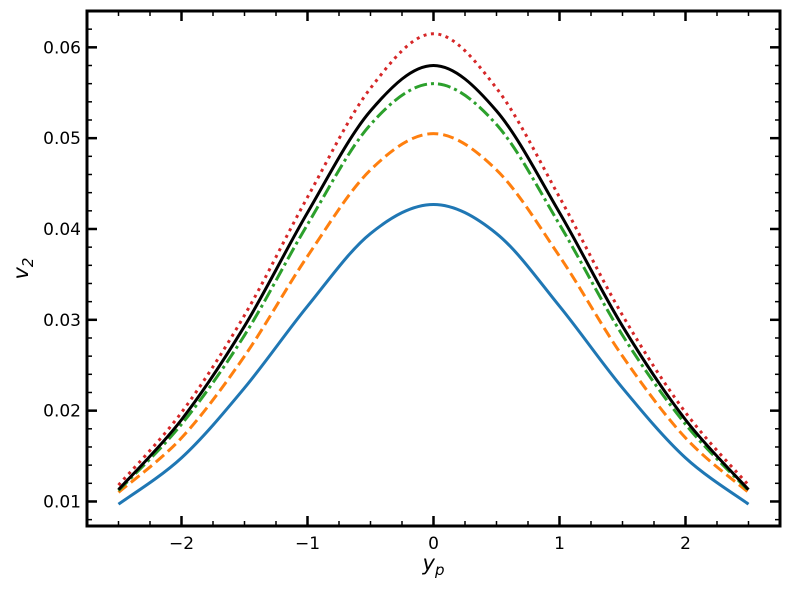 The width and height of the screenshot is (790, 590). I want to click on y-axis-label: v2, so click(23, 269).